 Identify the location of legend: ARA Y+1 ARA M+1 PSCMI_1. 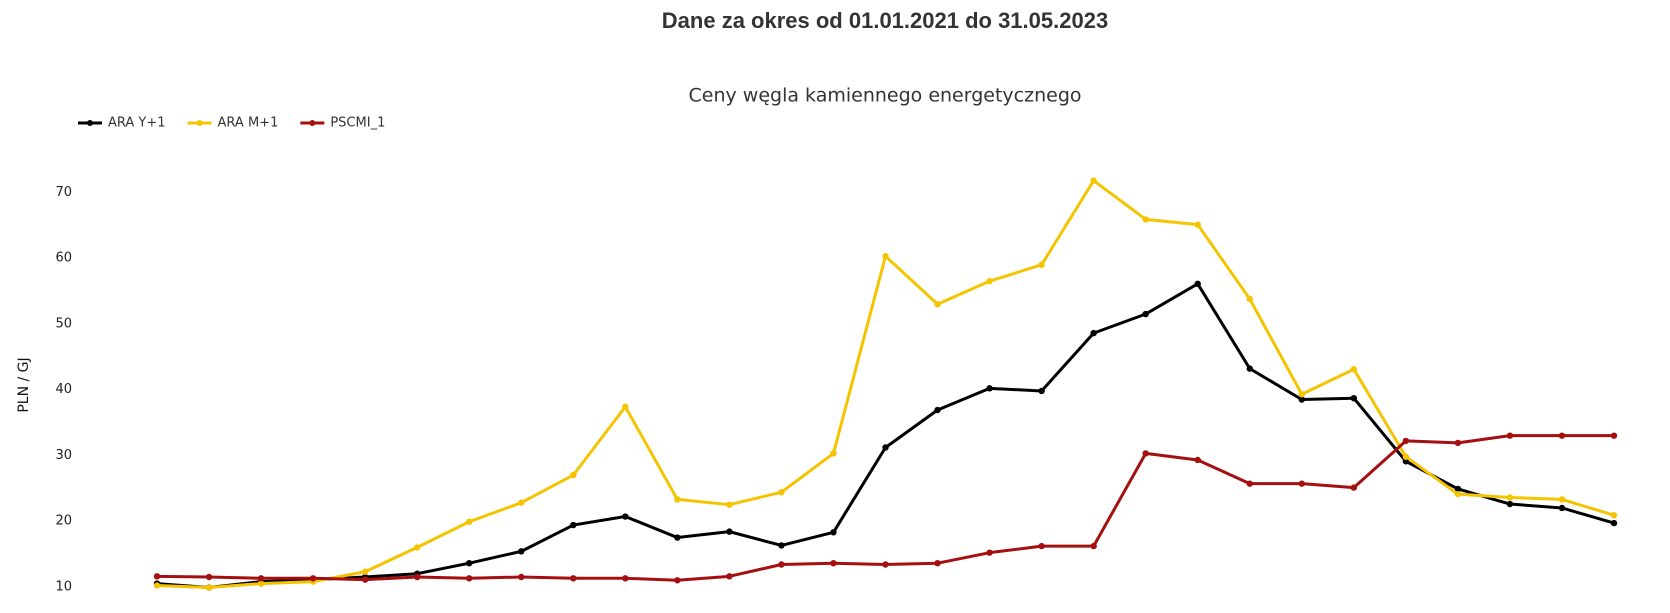
(231, 123).